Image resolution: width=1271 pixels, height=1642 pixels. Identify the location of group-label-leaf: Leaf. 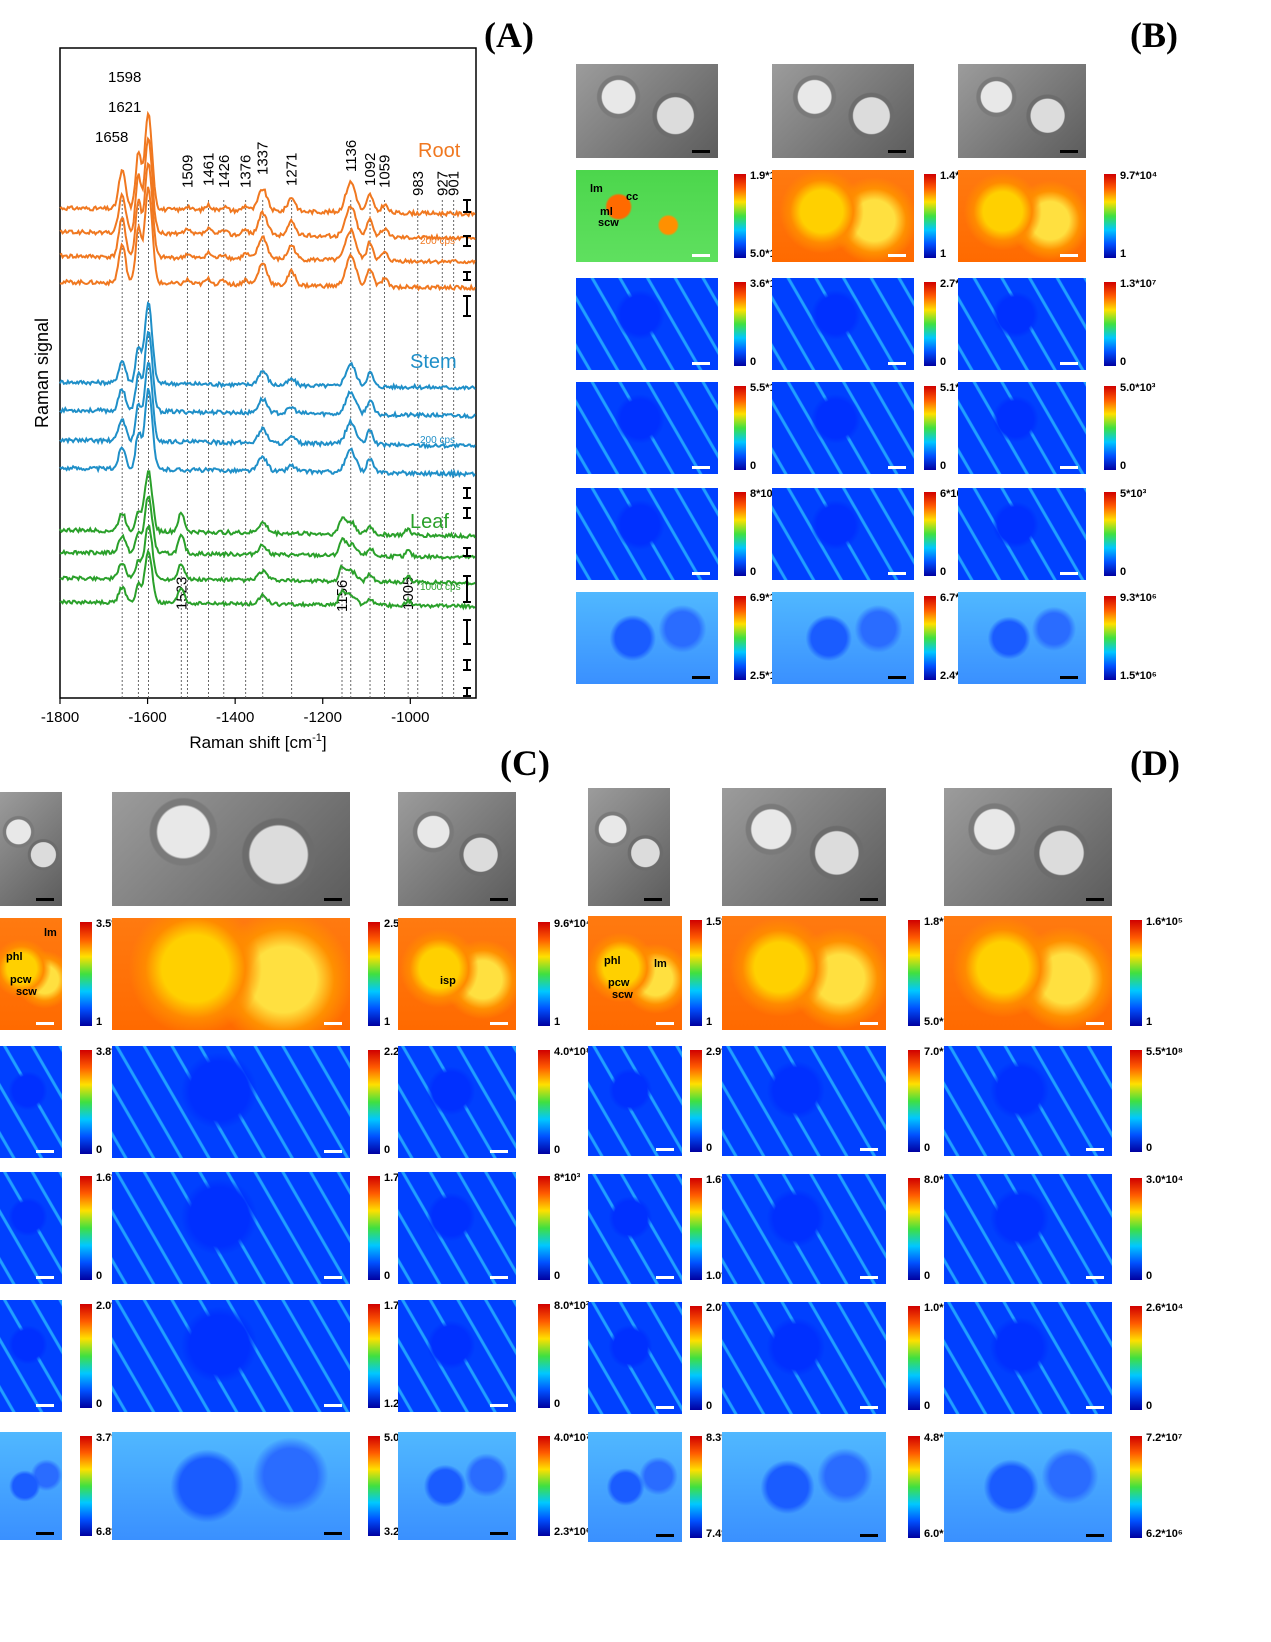
(429, 522).